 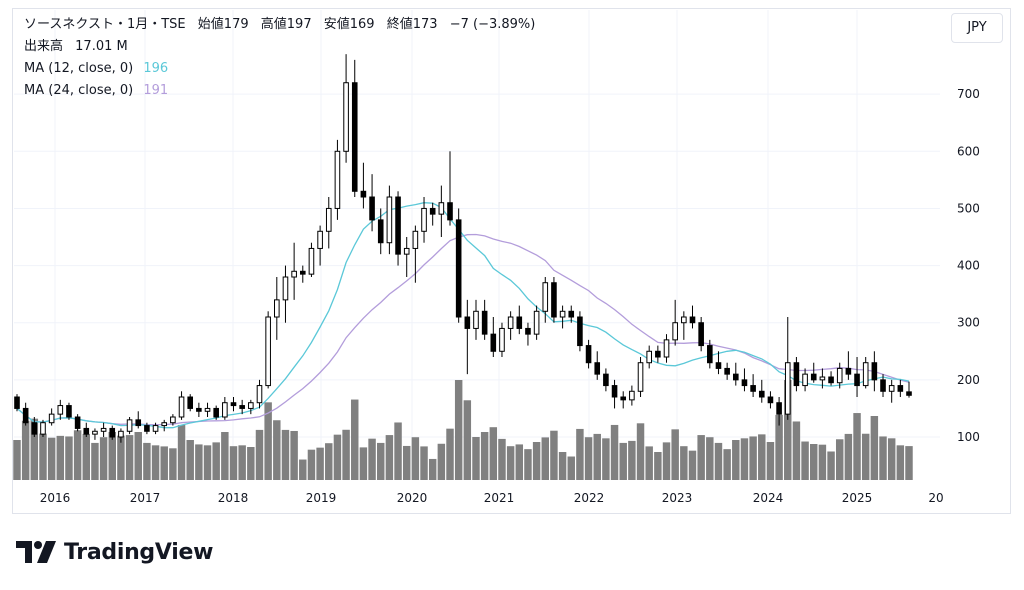 What do you see at coordinates (114, 552) in the screenshot?
I see `tradingview-brand: TradingView` at bounding box center [114, 552].